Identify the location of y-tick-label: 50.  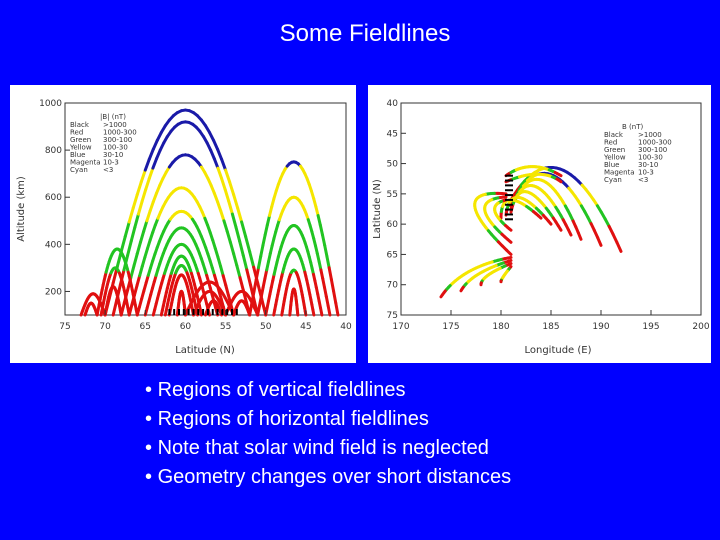
(393, 165).